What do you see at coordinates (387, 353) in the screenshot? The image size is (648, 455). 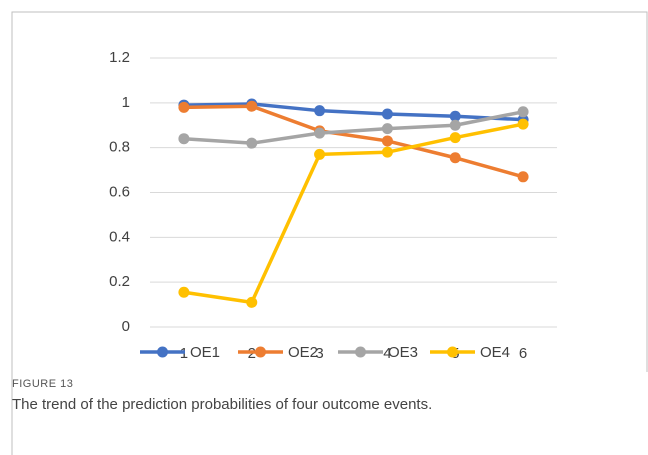 I see `x-tick-label: 4` at bounding box center [387, 353].